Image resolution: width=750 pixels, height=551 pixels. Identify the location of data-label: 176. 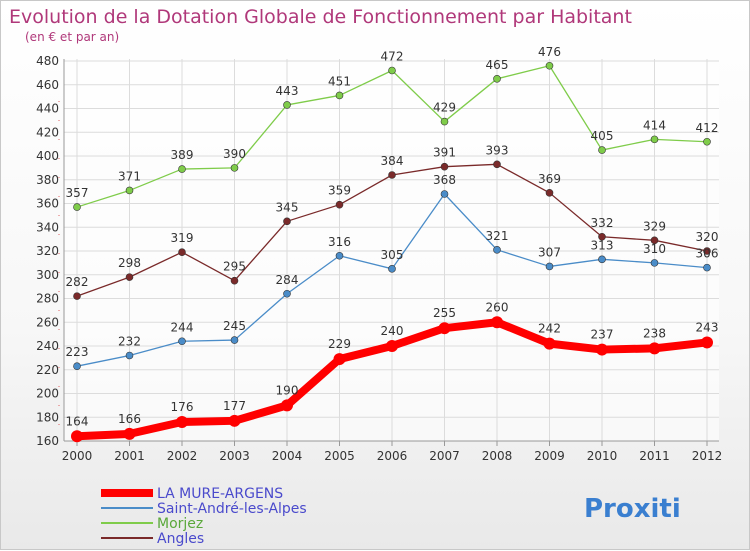
(182, 407).